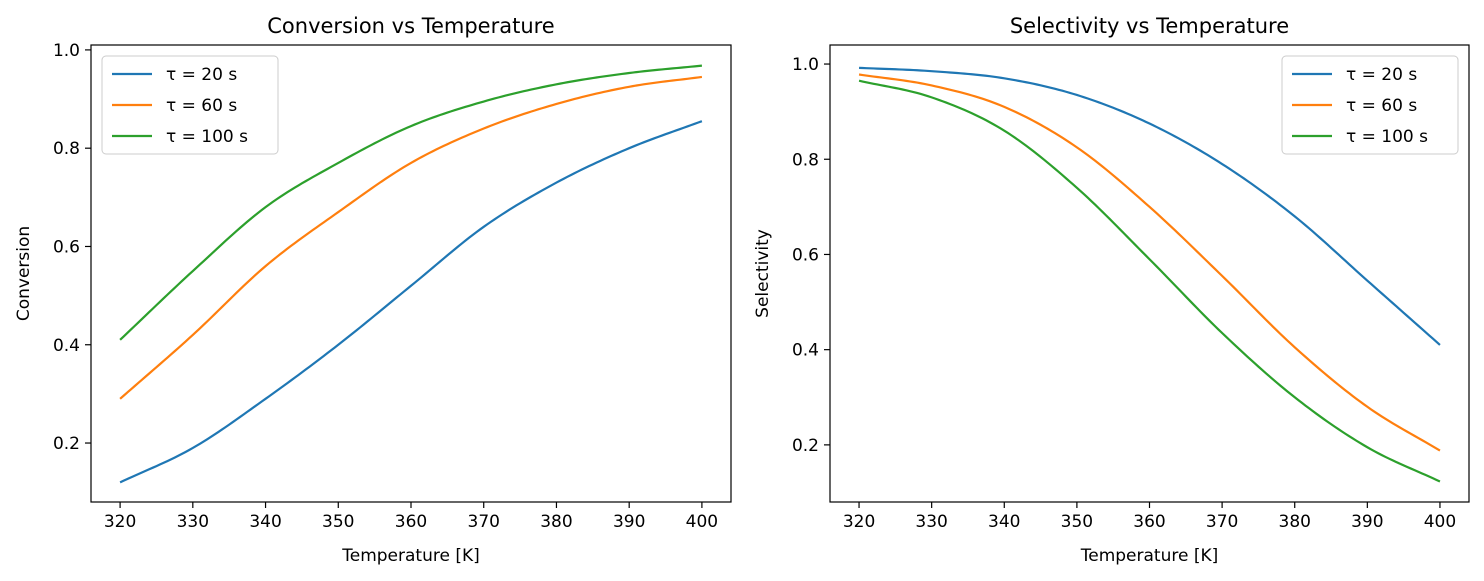 The width and height of the screenshot is (1484, 581). I want to click on y-axis-label: Conversion, so click(24, 273).